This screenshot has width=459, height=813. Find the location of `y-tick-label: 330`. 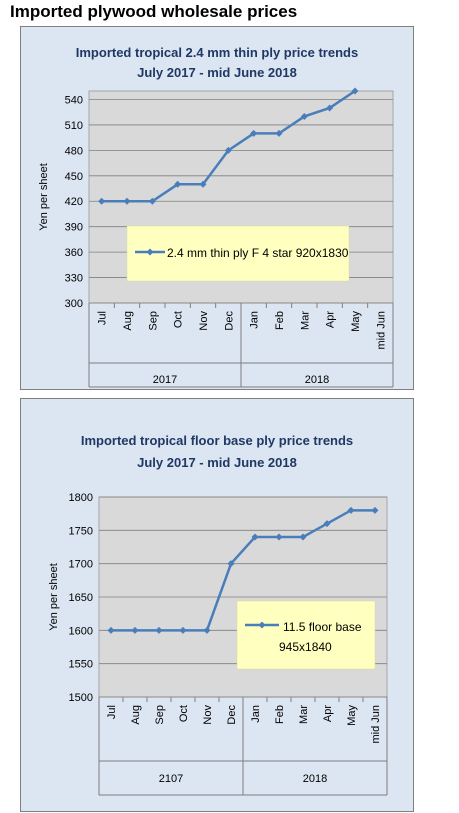

y-tick-label: 330 is located at coordinates (74, 279).